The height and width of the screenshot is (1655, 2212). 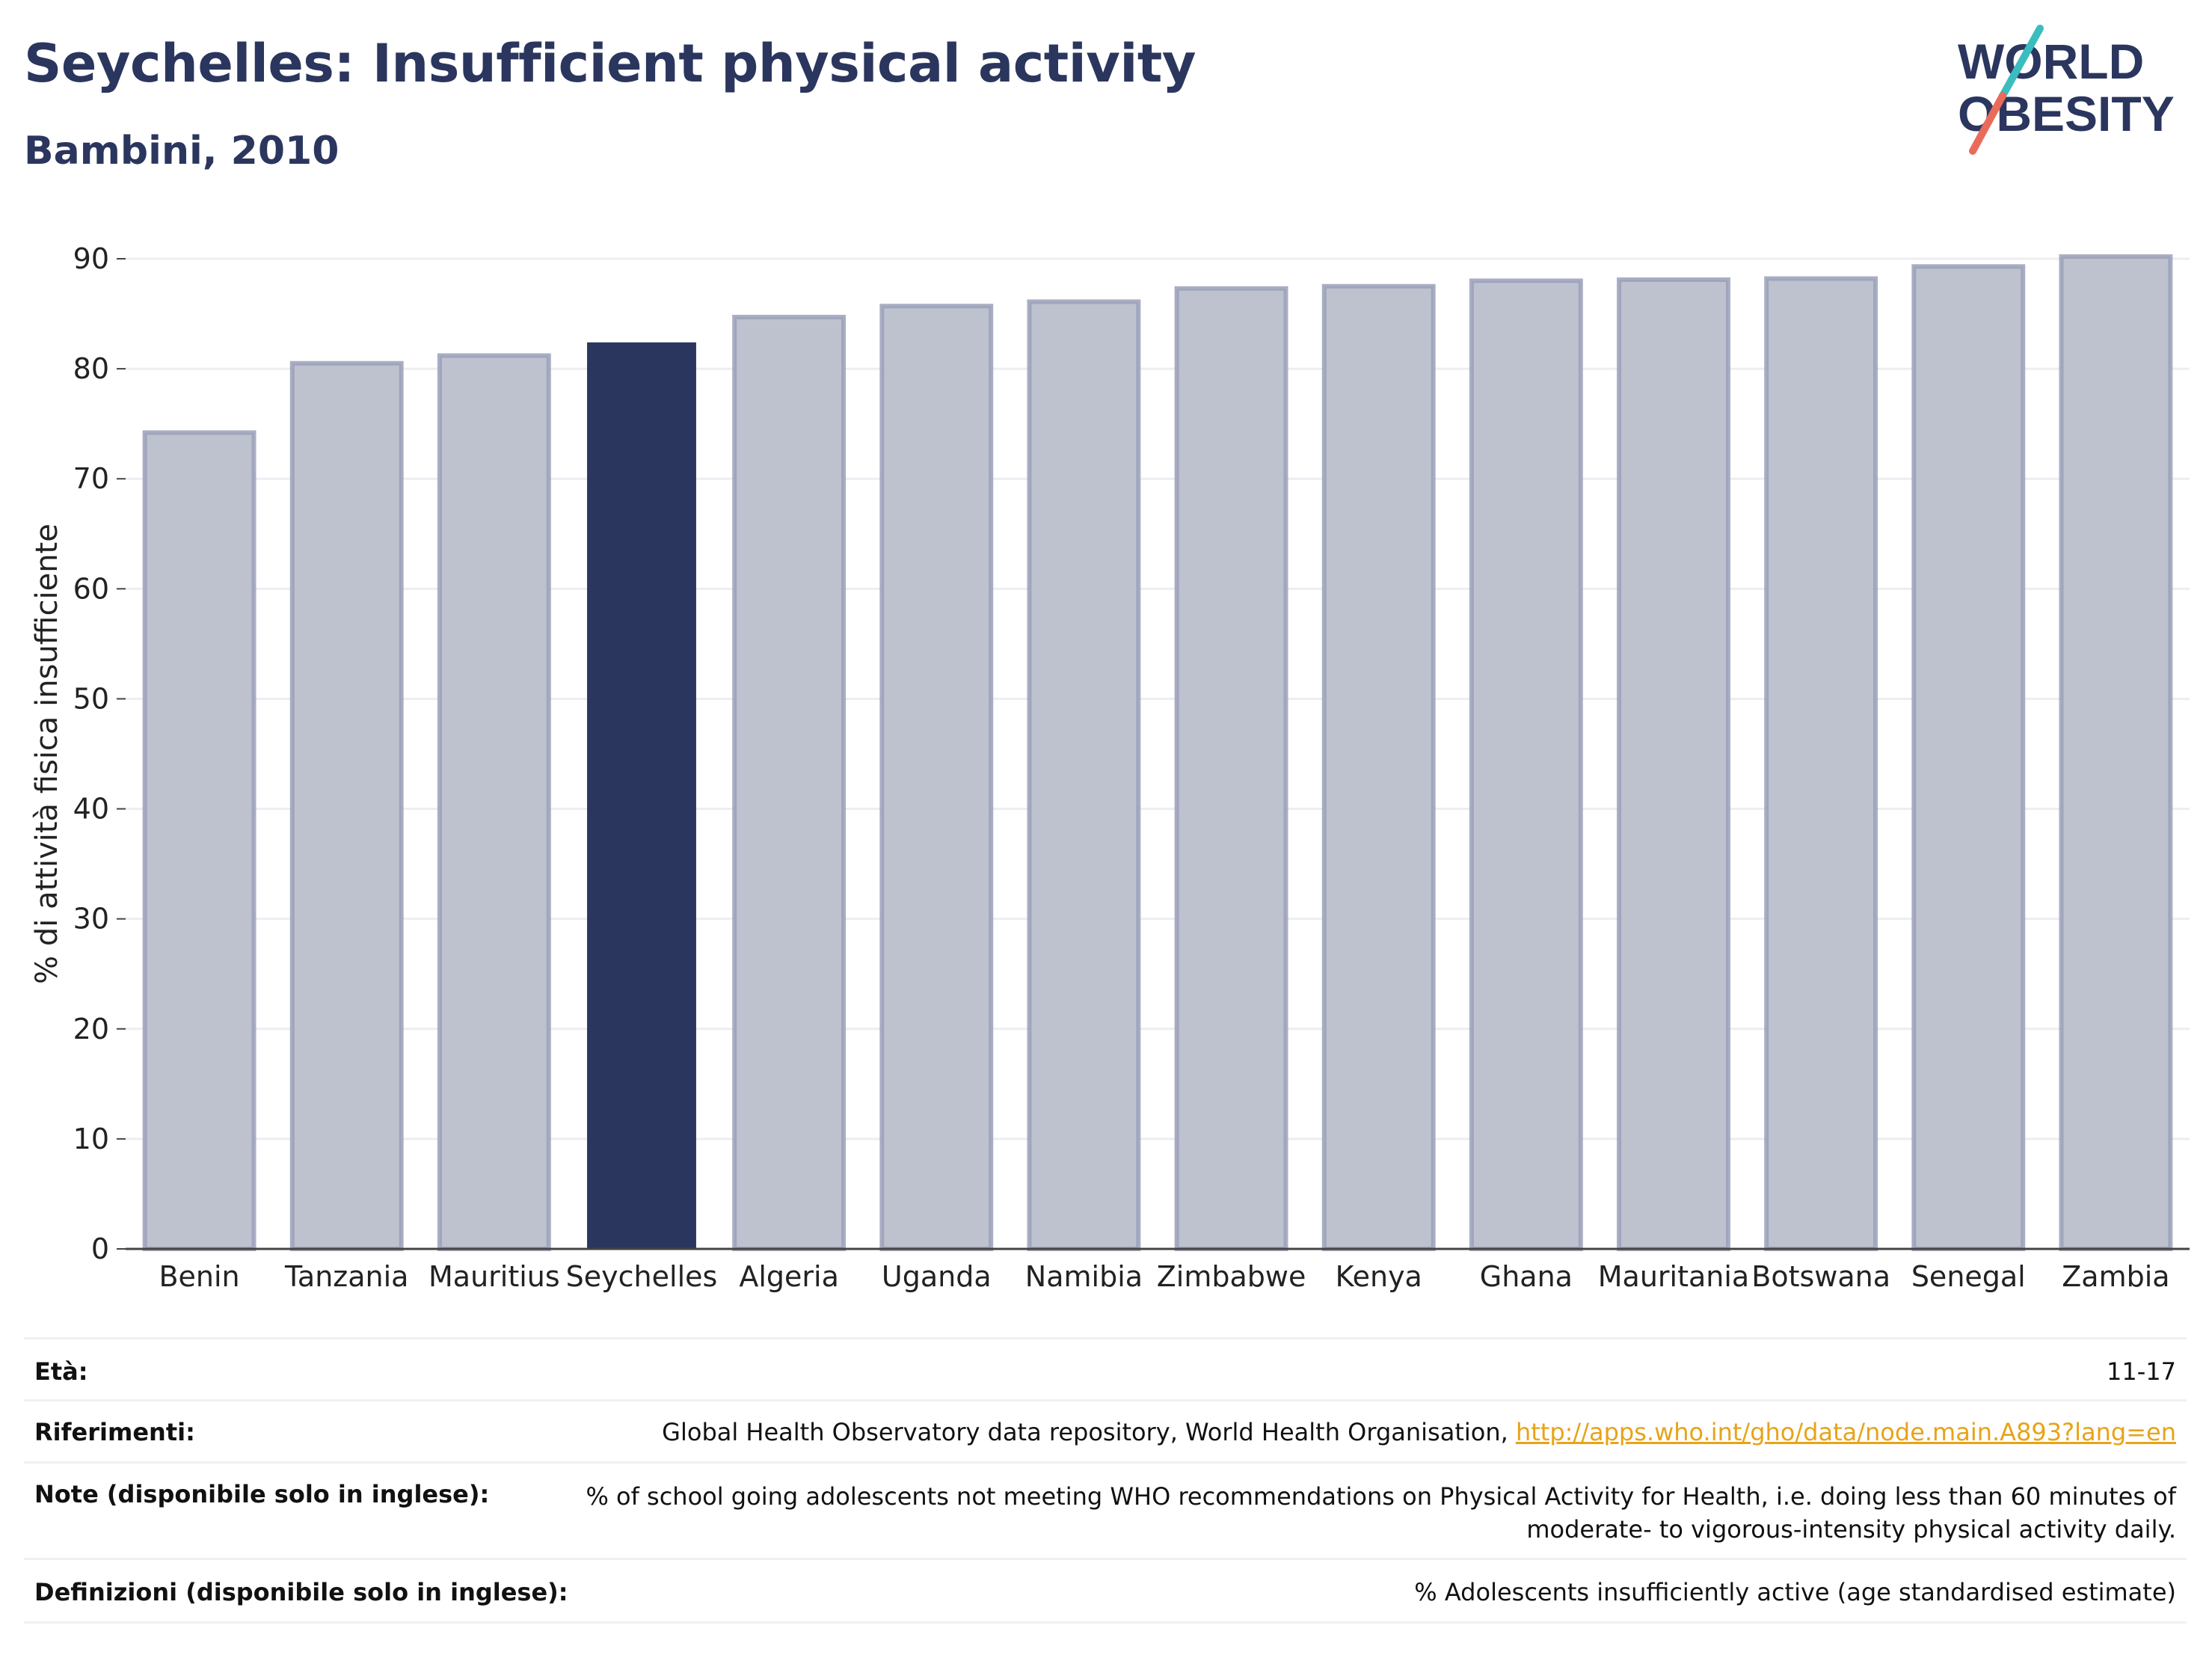 What do you see at coordinates (346, 1276) in the screenshot?
I see `x-tick-label-tanzania: Tanzania` at bounding box center [346, 1276].